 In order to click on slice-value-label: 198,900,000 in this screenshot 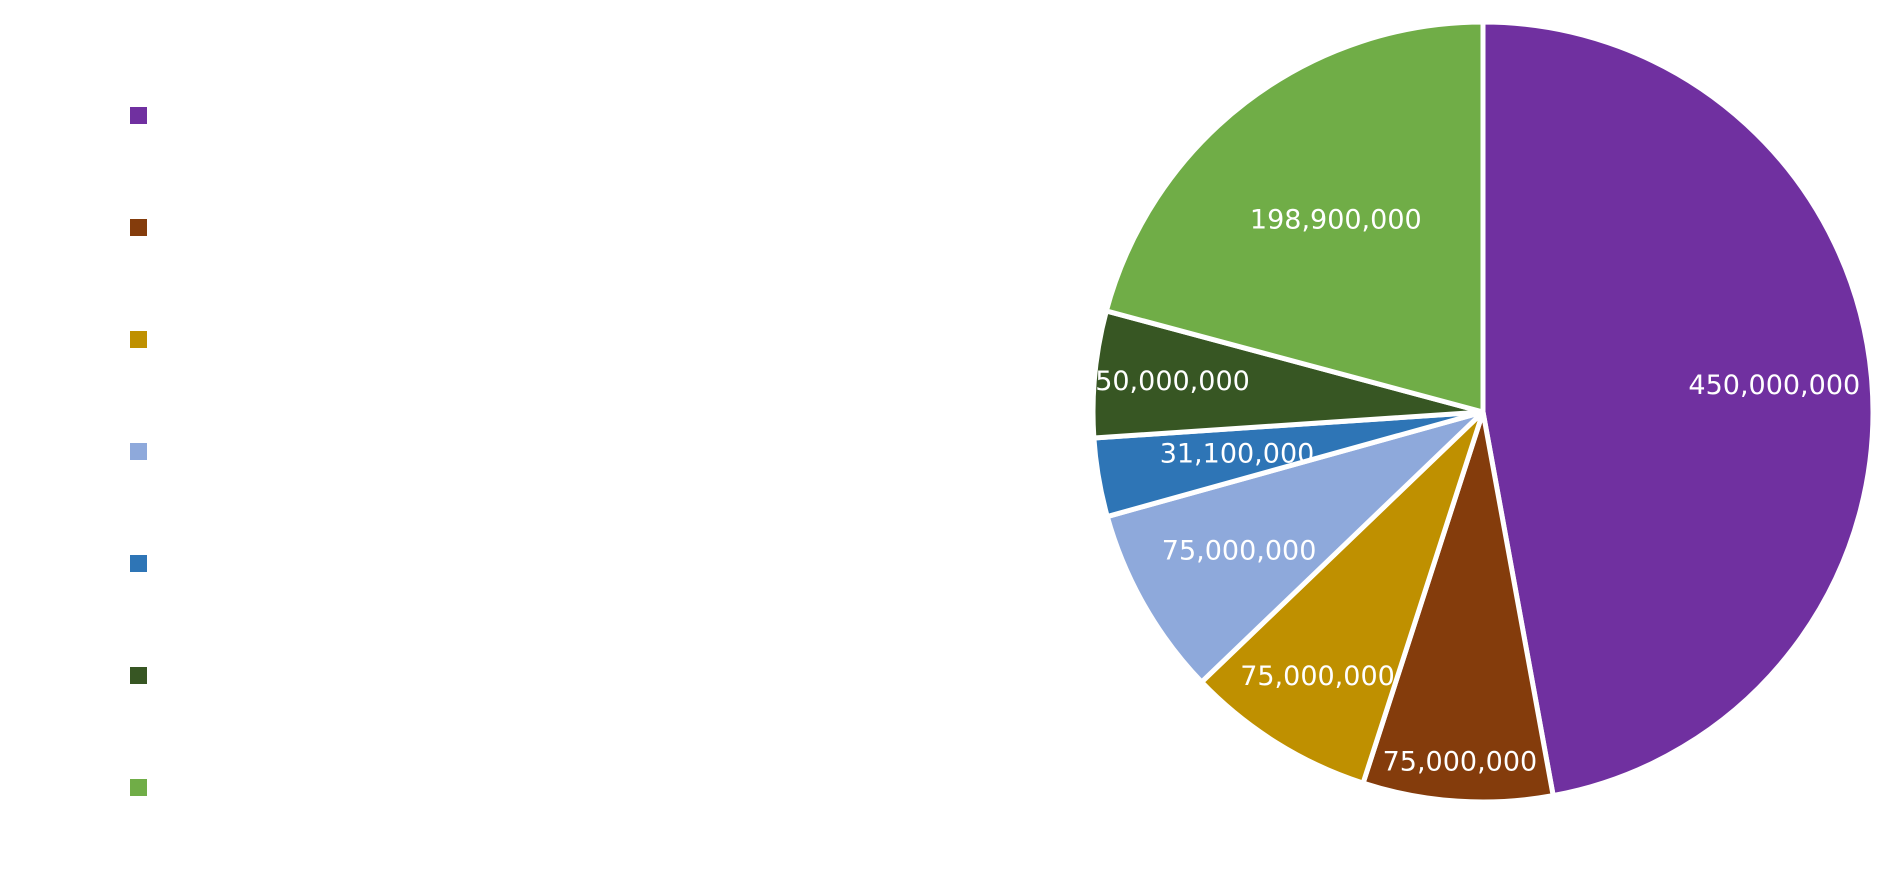, I will do `click(1336, 220)`.